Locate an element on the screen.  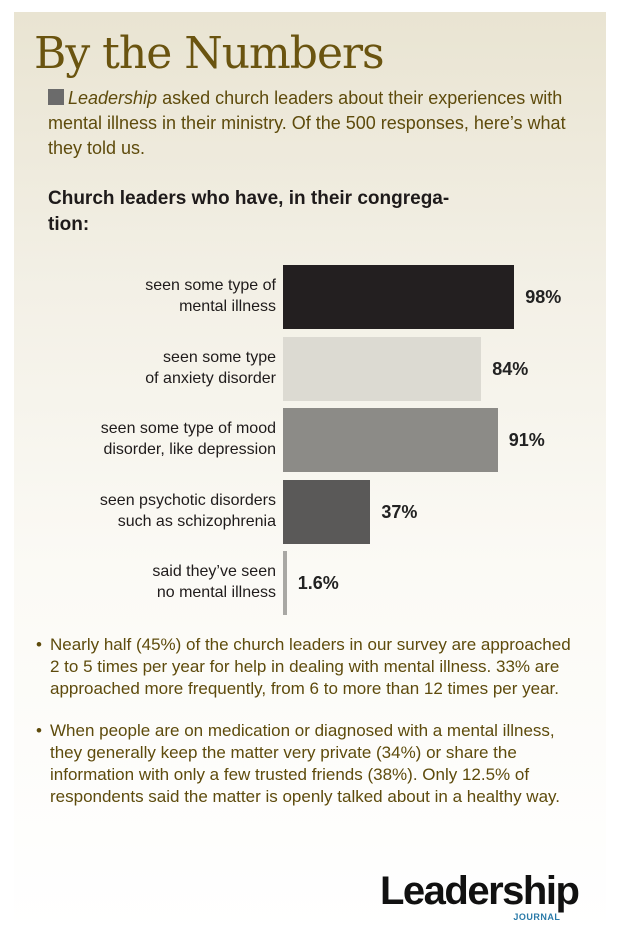
intro-italic: Leadership is located at coordinates (113, 98).